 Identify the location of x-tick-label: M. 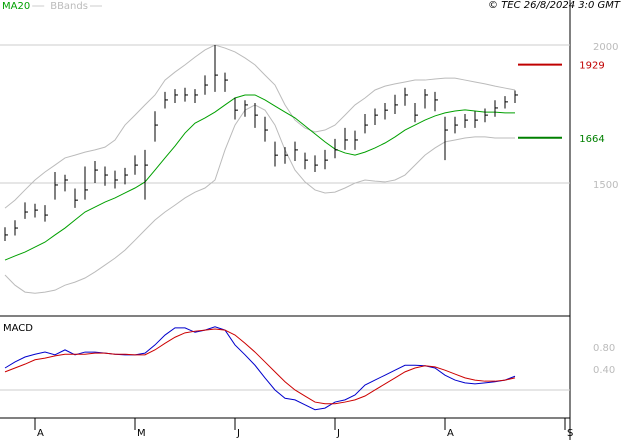
(141, 433).